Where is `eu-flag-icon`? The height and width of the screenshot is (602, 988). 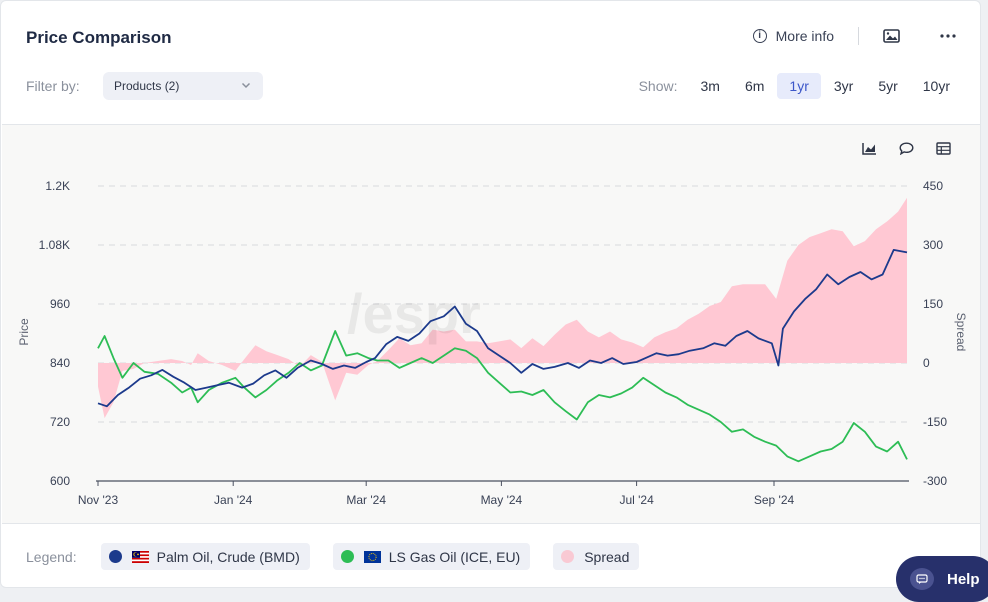 eu-flag-icon is located at coordinates (372, 556).